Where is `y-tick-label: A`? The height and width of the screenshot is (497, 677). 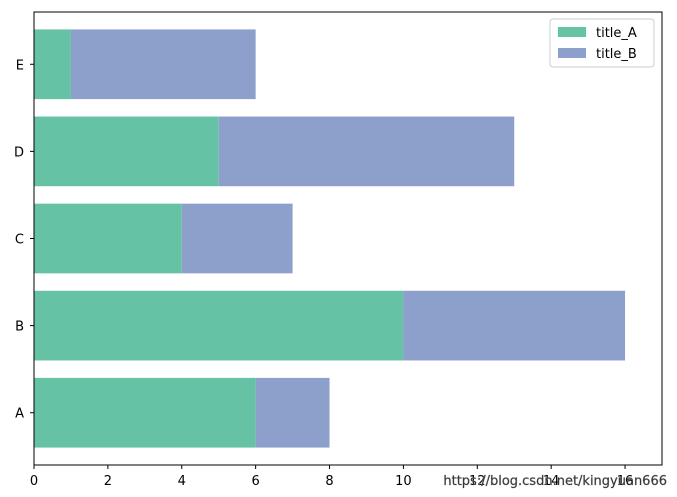
y-tick-label: A is located at coordinates (19, 414).